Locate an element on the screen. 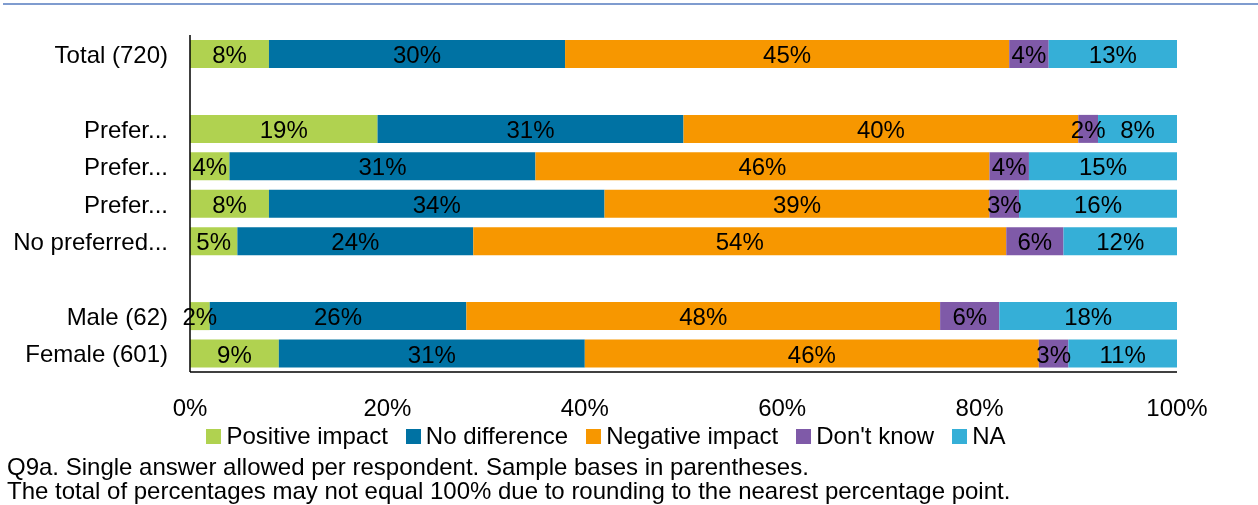 This screenshot has width=1258, height=505. data-label: 16% is located at coordinates (1098, 204).